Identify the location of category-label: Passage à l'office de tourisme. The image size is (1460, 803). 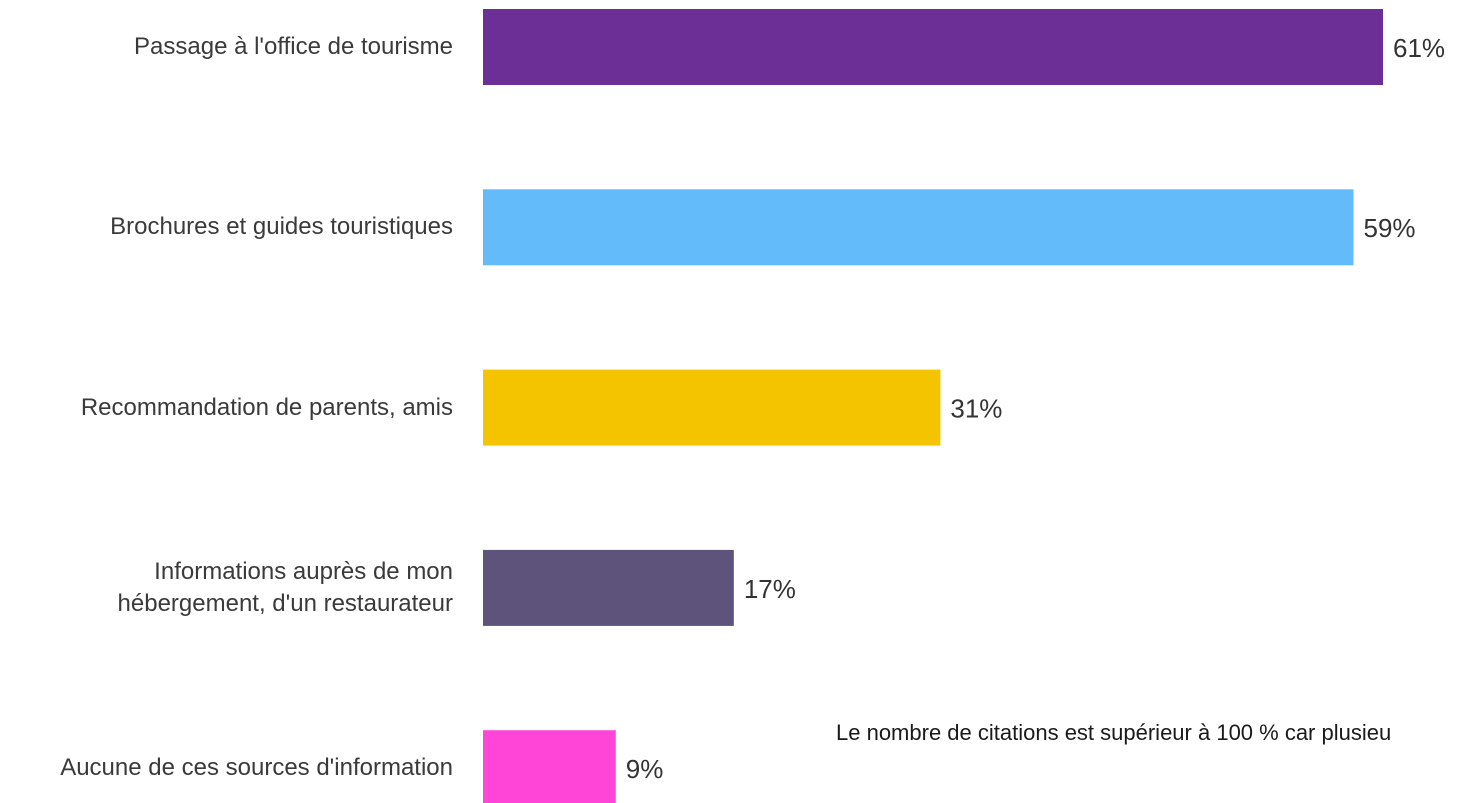
(293, 46).